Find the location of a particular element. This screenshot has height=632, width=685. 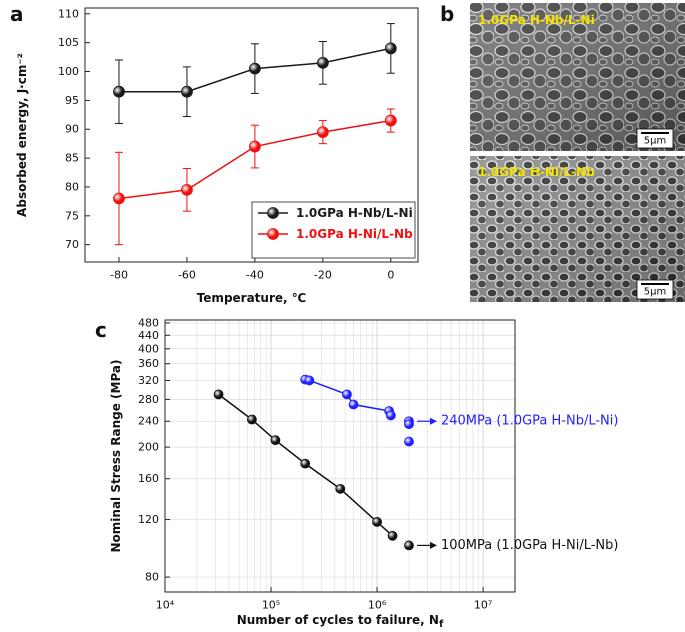

annotation: 240MPa (1.0GPa H-Nb/L-Ni) is located at coordinates (530, 421).